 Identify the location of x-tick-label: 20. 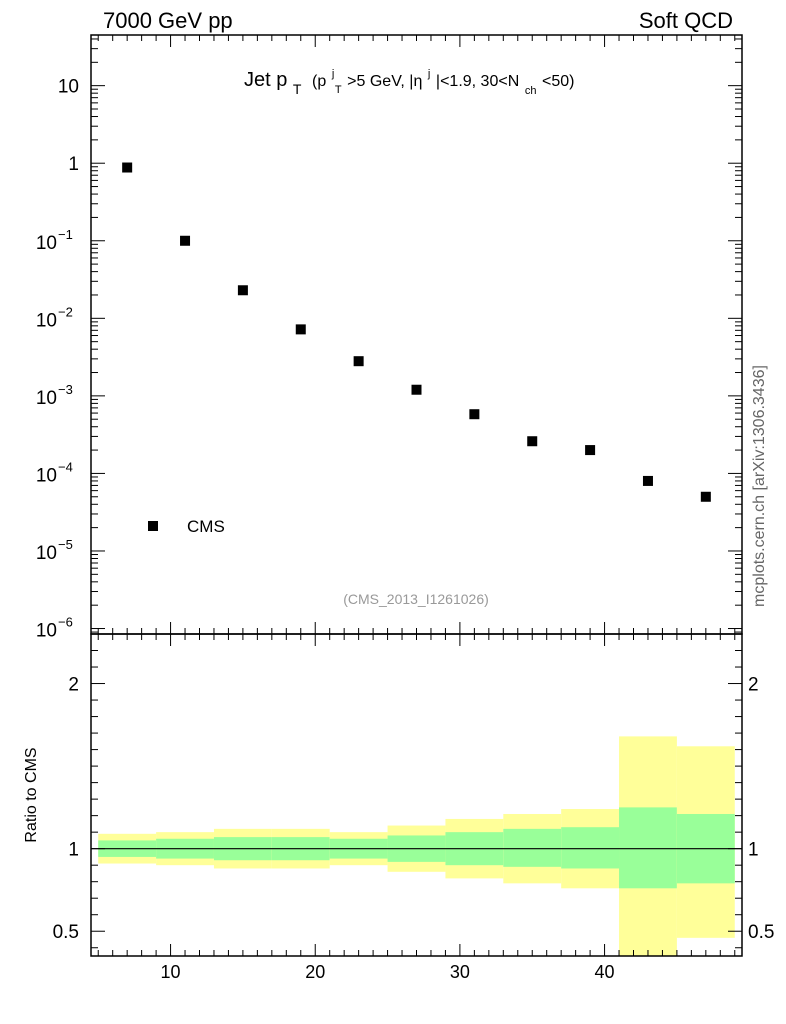
(315, 972).